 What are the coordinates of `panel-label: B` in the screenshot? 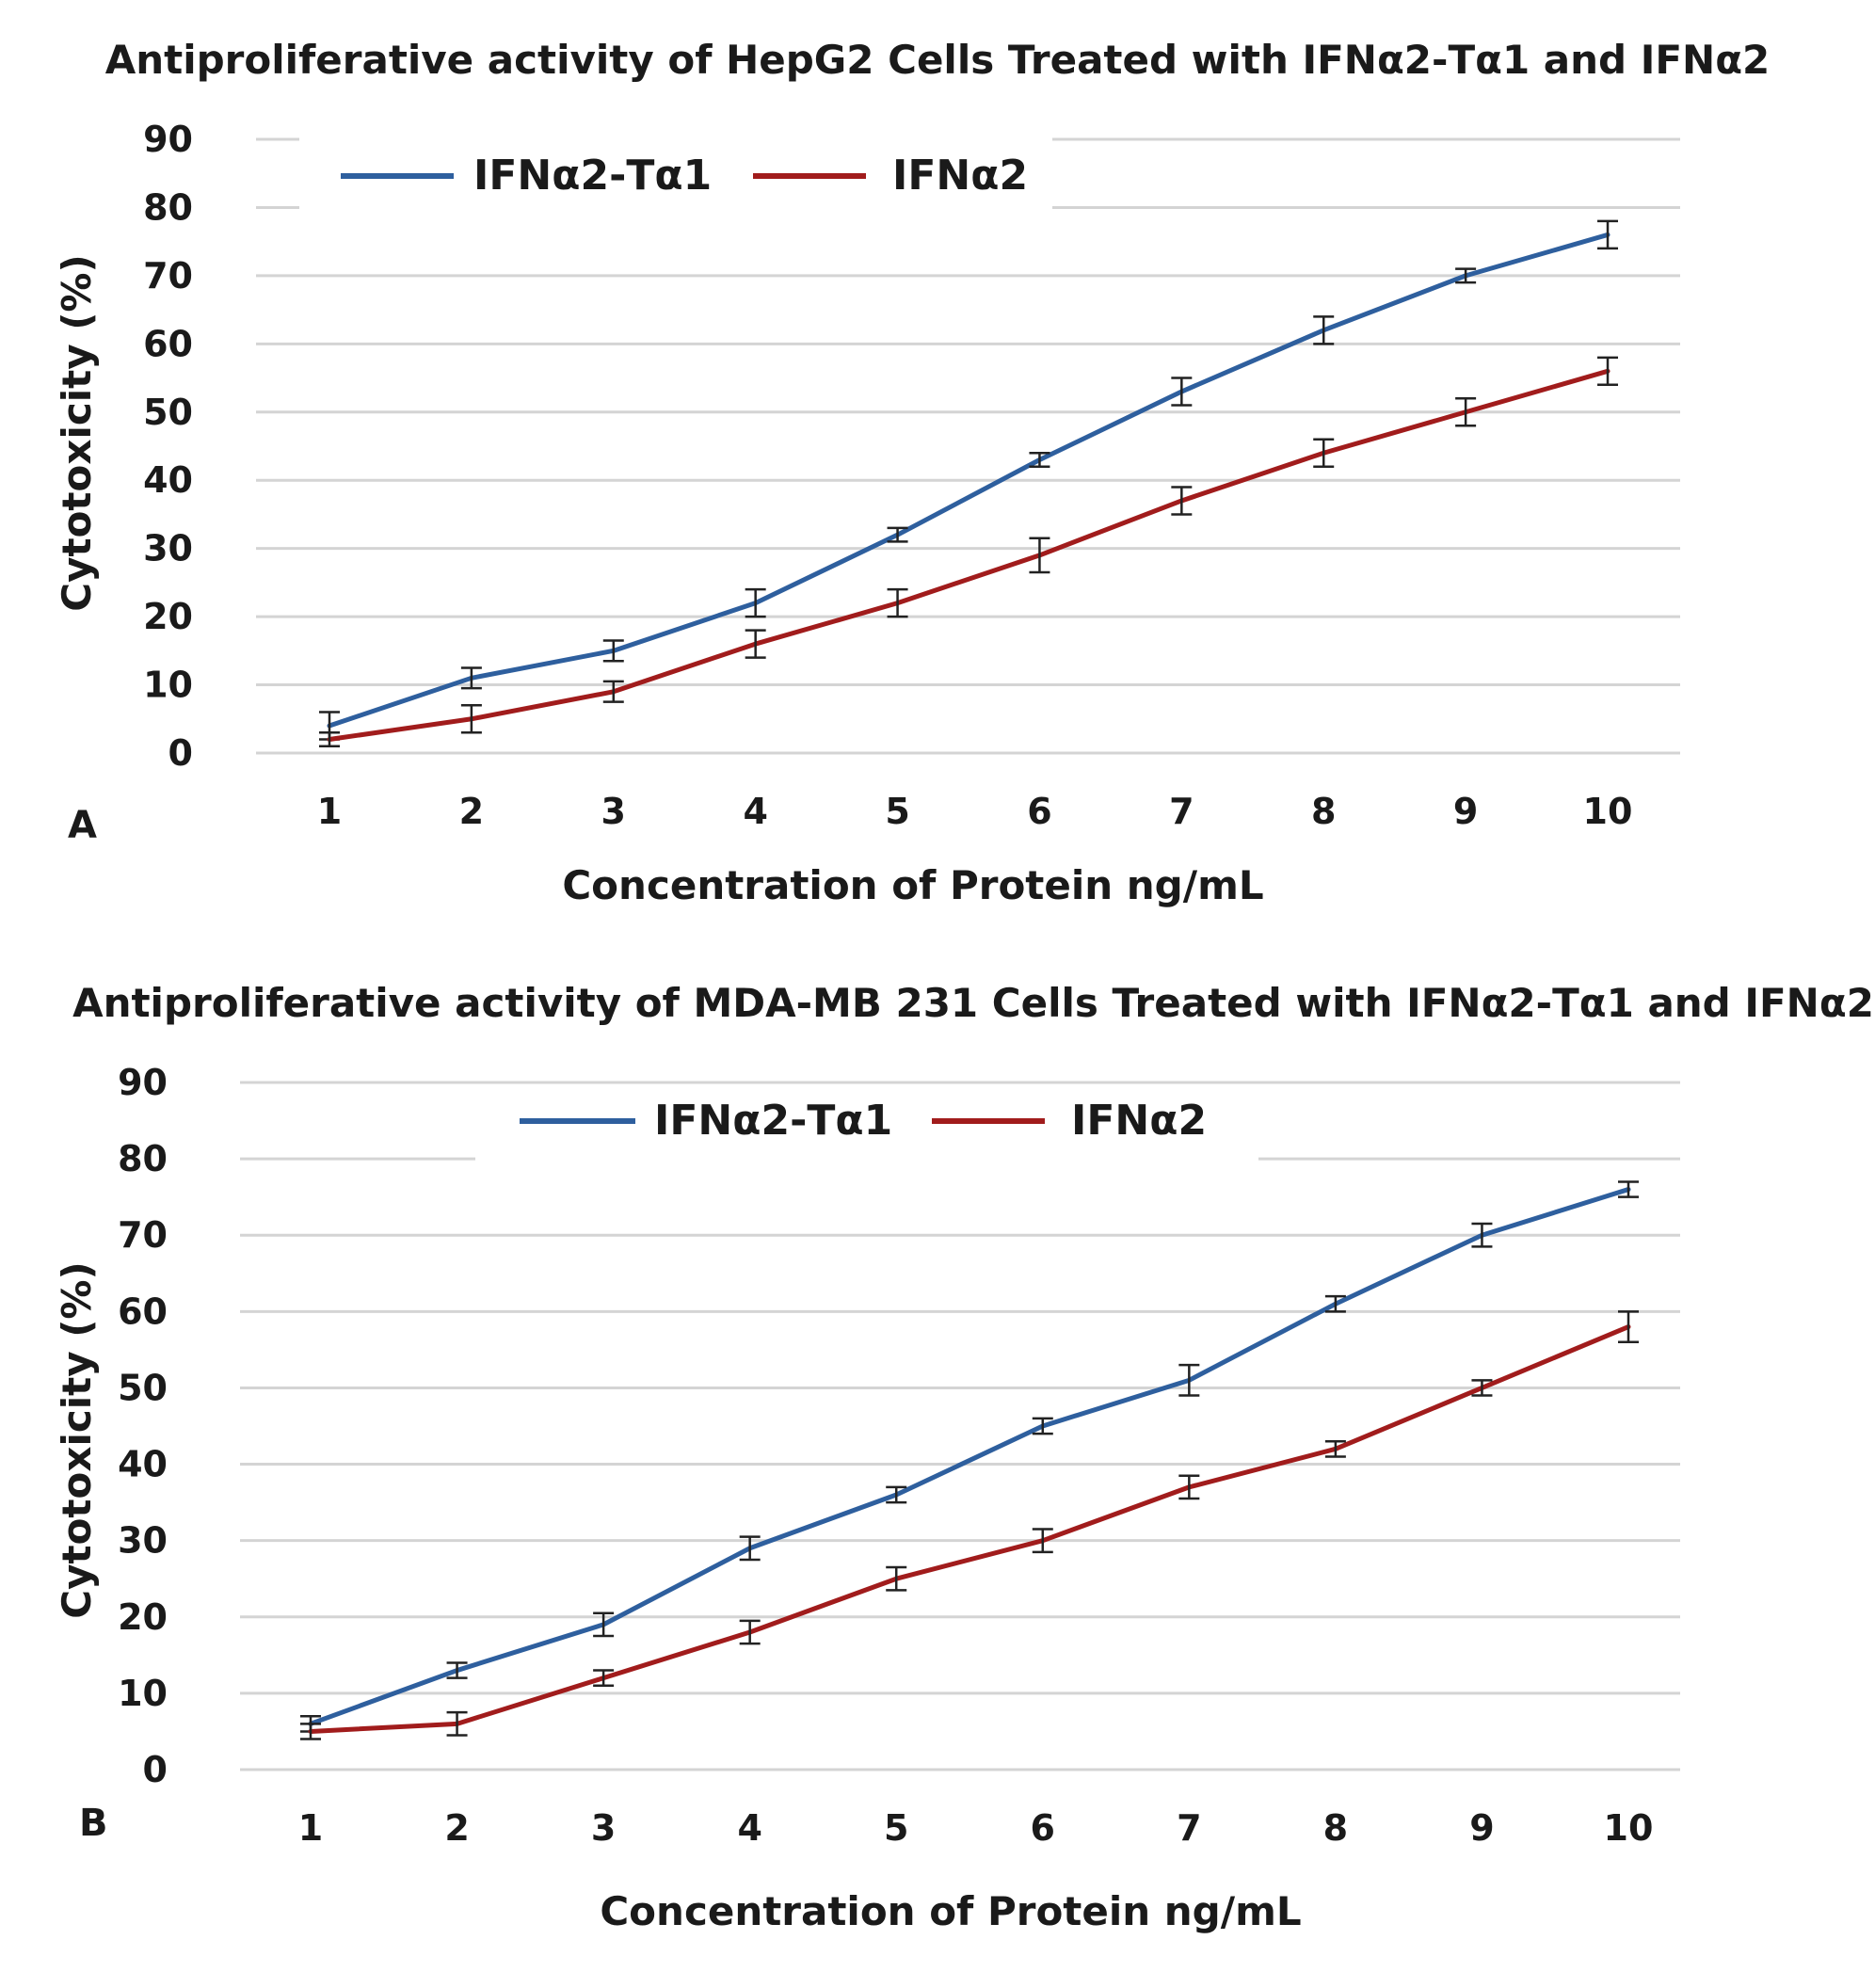 It's located at (93, 1823).